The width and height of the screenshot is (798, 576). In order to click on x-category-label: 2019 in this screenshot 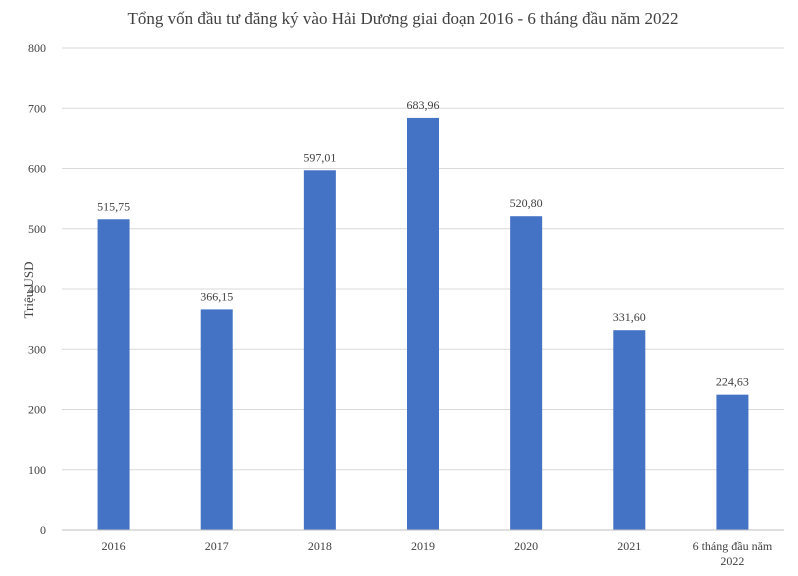, I will do `click(423, 546)`.